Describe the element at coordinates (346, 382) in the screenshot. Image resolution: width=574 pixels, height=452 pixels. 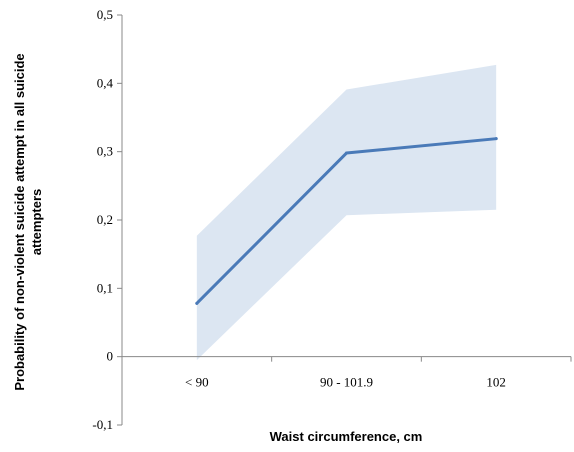
I see `x-tick-label: 90 - 101.9` at that location.